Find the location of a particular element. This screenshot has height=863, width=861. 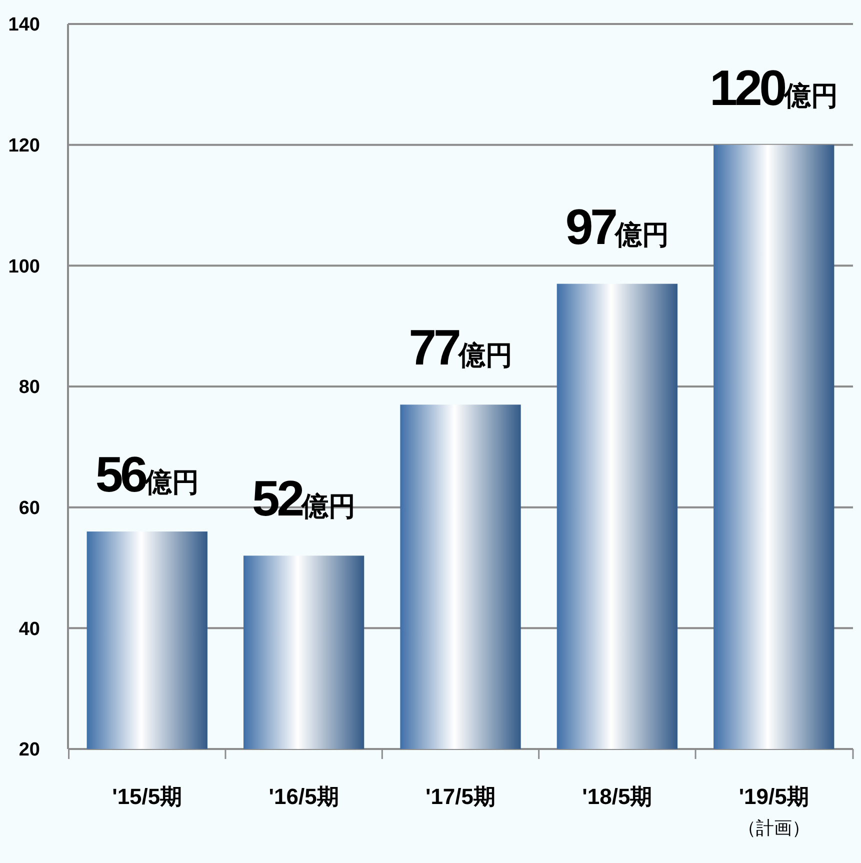

y-tick-label: 60 is located at coordinates (29, 508).